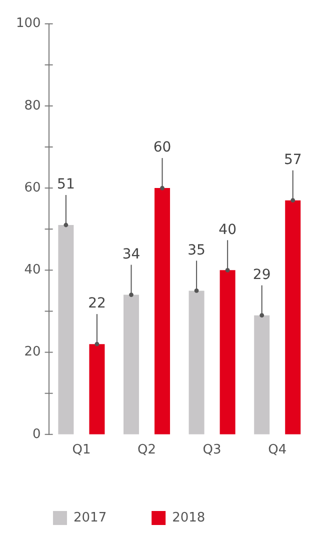 This screenshot has height=543, width=328. What do you see at coordinates (227, 230) in the screenshot?
I see `data-label: 40` at bounding box center [227, 230].